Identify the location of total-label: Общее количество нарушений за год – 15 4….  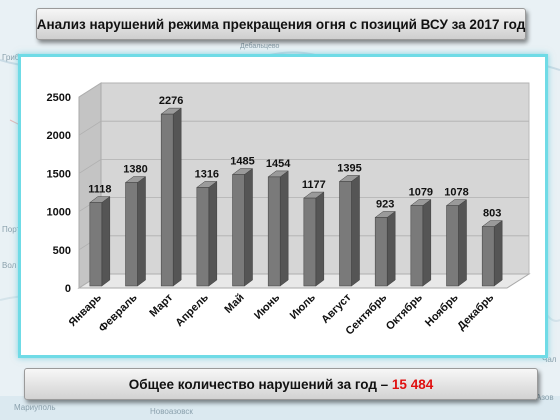
(281, 384).